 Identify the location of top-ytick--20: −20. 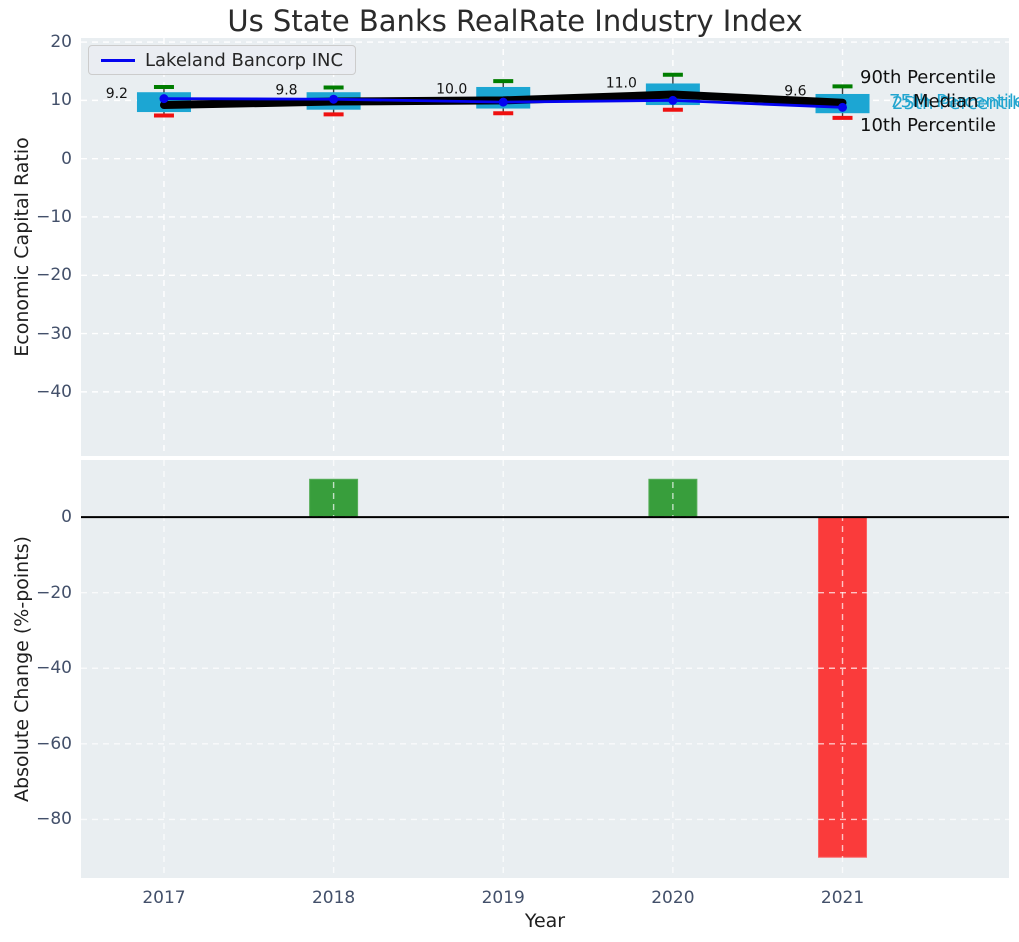
(54, 275).